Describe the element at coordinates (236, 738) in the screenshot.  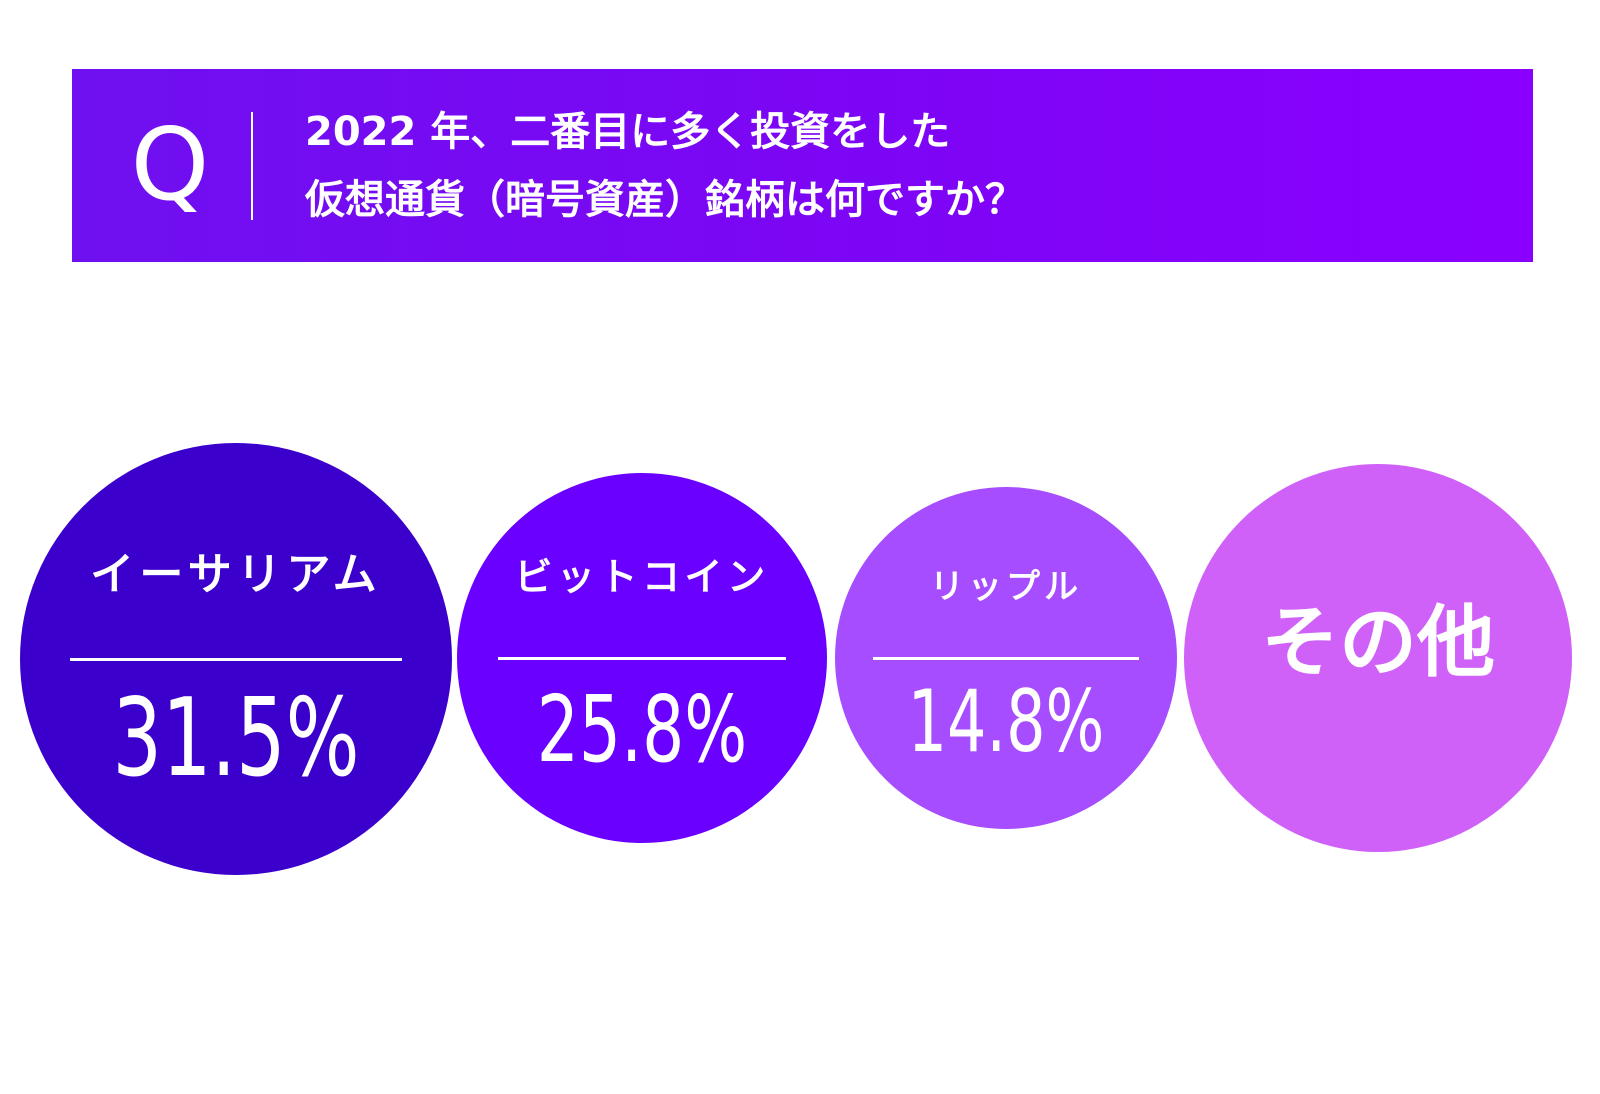
I see `bubble-value: 31.5%` at that location.